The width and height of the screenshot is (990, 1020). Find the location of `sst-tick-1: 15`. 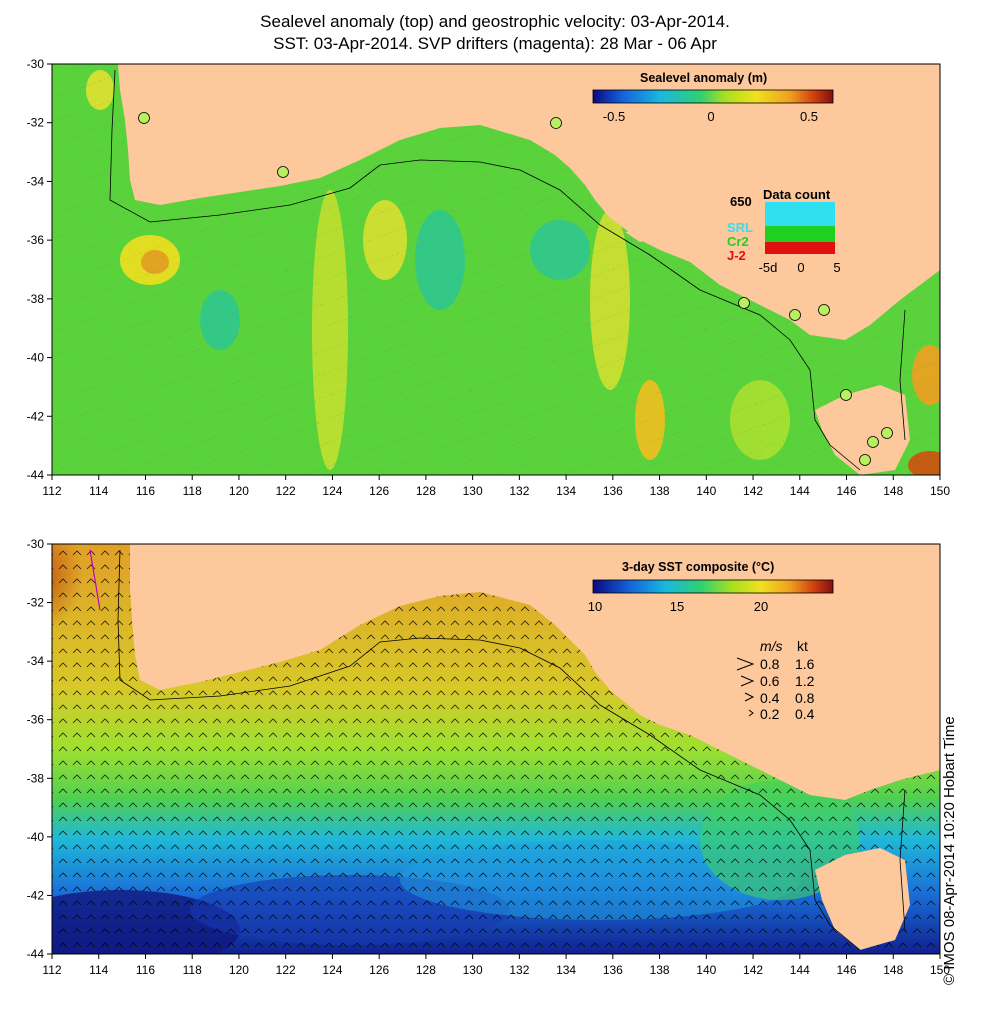

sst-tick-1: 15 is located at coordinates (677, 606).